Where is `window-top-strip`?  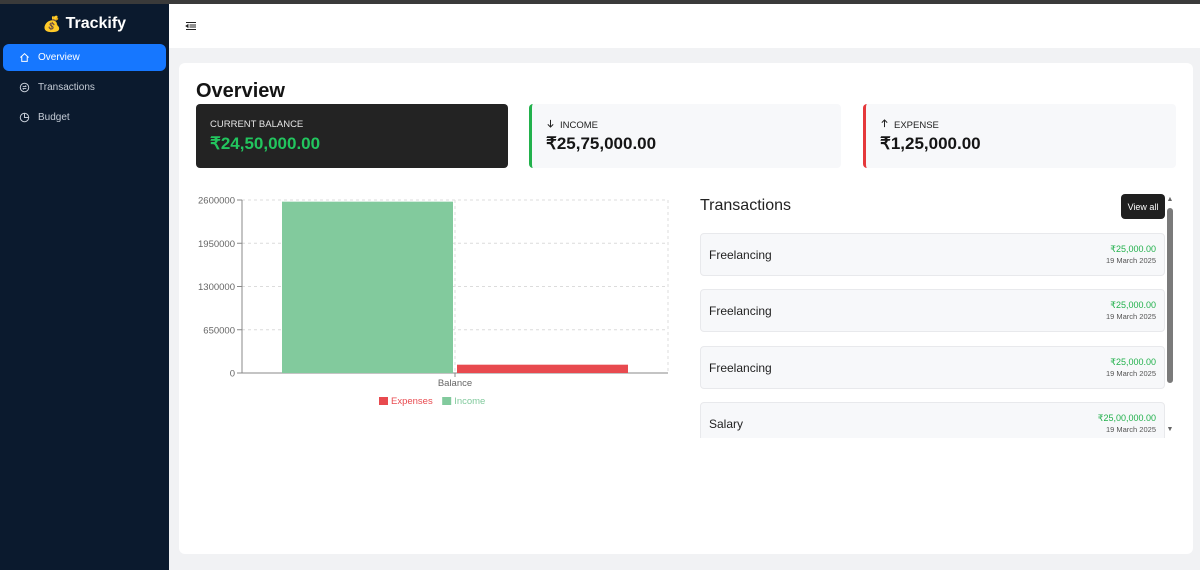 window-top-strip is located at coordinates (600, 2).